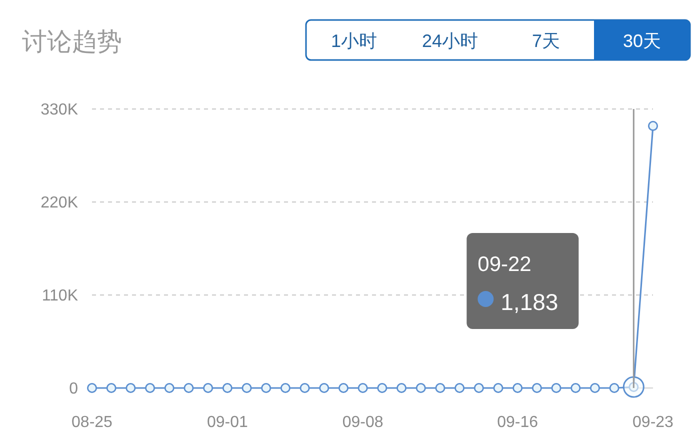  Describe the element at coordinates (505, 264) in the screenshot. I see `tooltip-label: 09-22` at that location.